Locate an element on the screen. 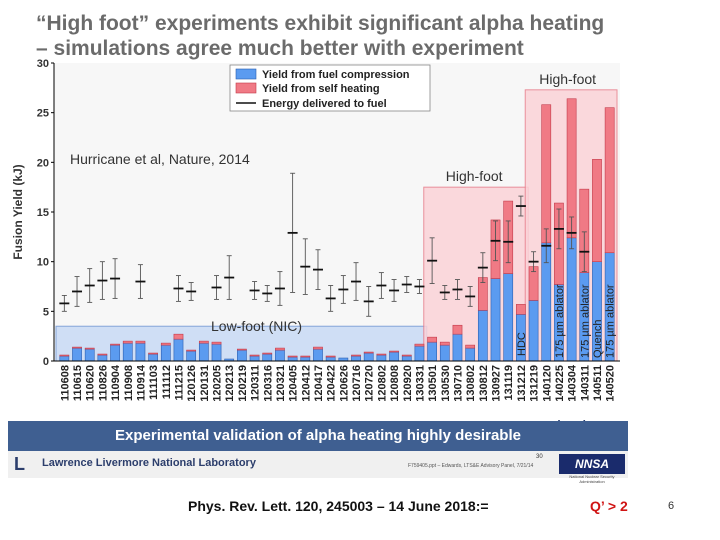  xtick-label-130530: 130530 is located at coordinates (446, 383).